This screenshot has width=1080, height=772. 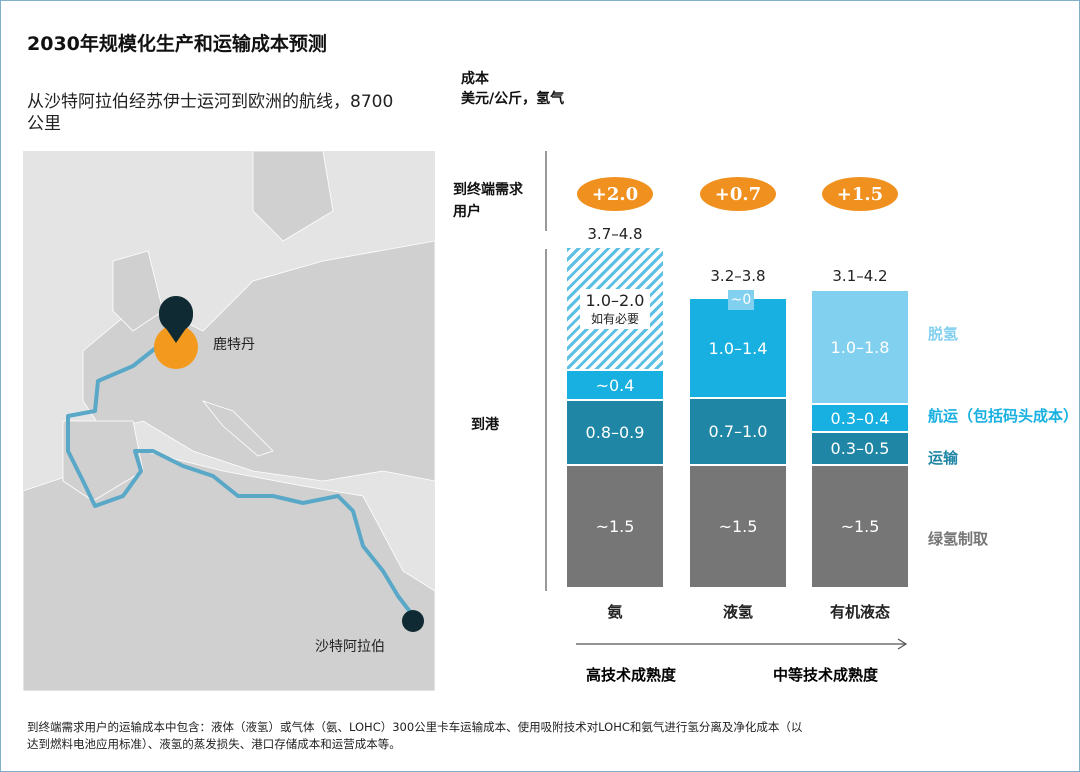 I want to click on segment-value: 0.3–0.5, so click(x=860, y=448).